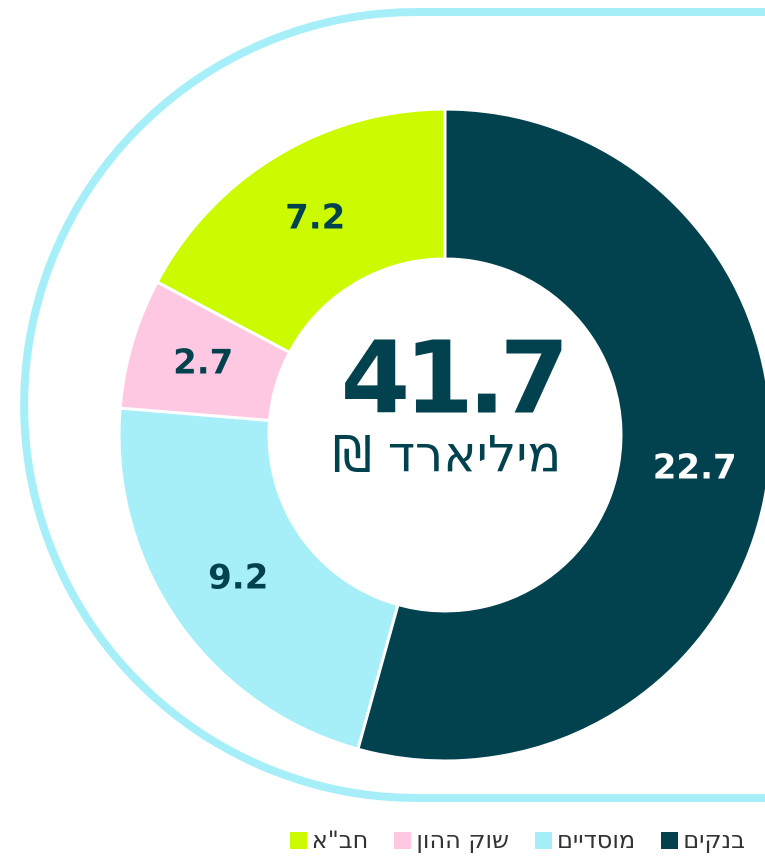  What do you see at coordinates (517, 840) in the screenshot?
I see `legend: בנקים מוסדיים שוק ההון חב"א` at bounding box center [517, 840].